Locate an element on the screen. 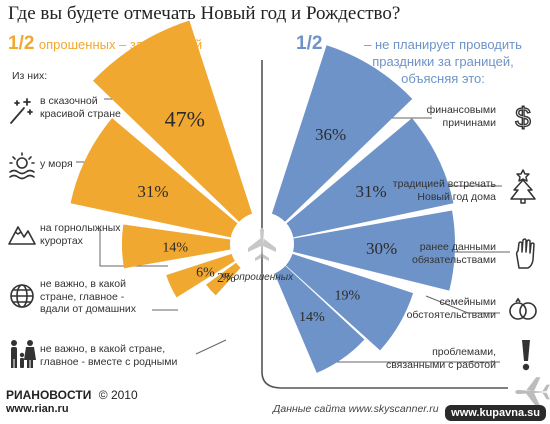 The image size is (550, 424). right-label-family: семейными обстоятельствами is located at coordinates (451, 308).